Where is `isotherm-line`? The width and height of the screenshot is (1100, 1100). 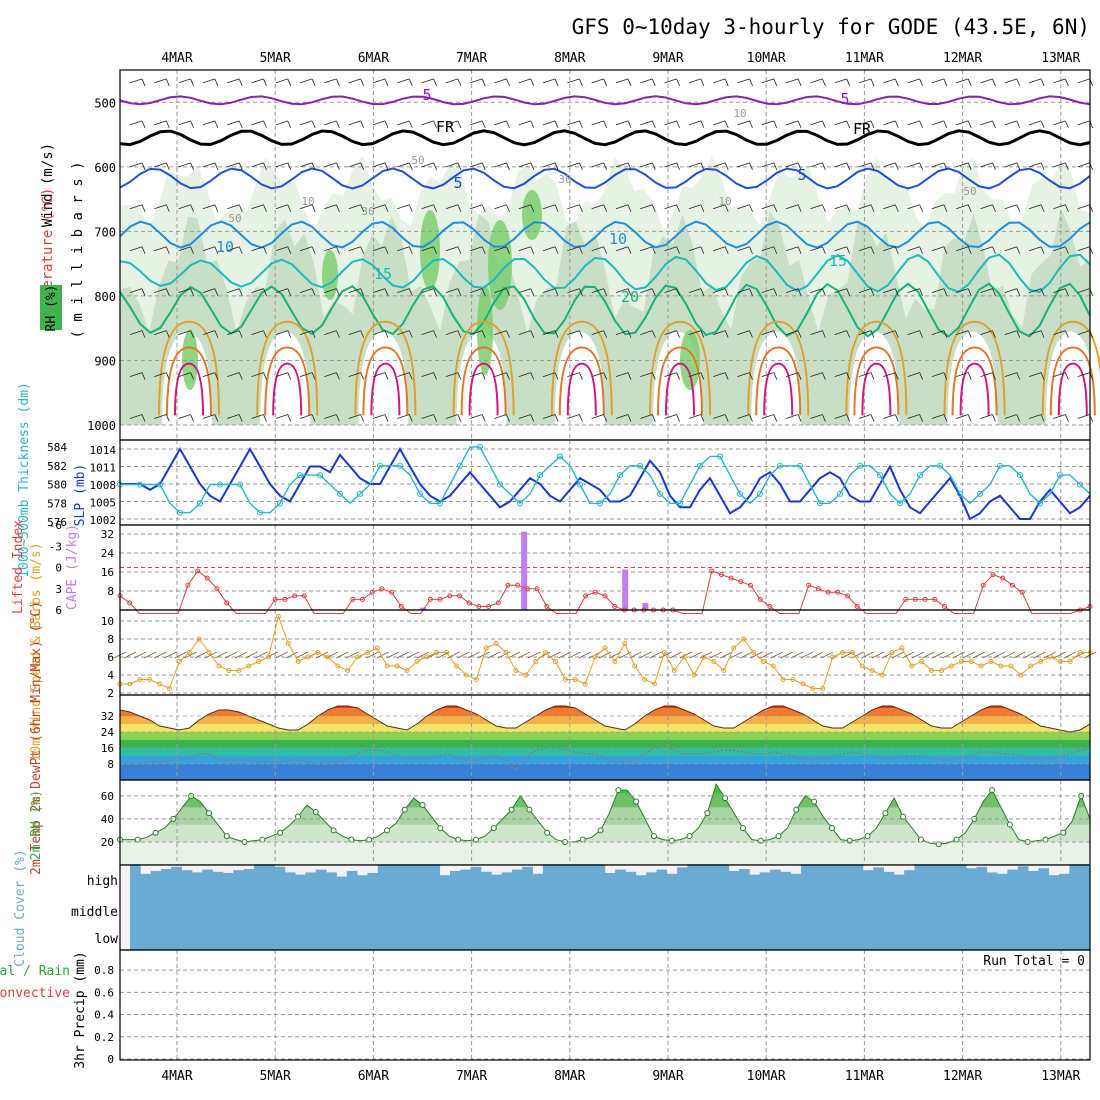 isotherm-line is located at coordinates (605, 178).